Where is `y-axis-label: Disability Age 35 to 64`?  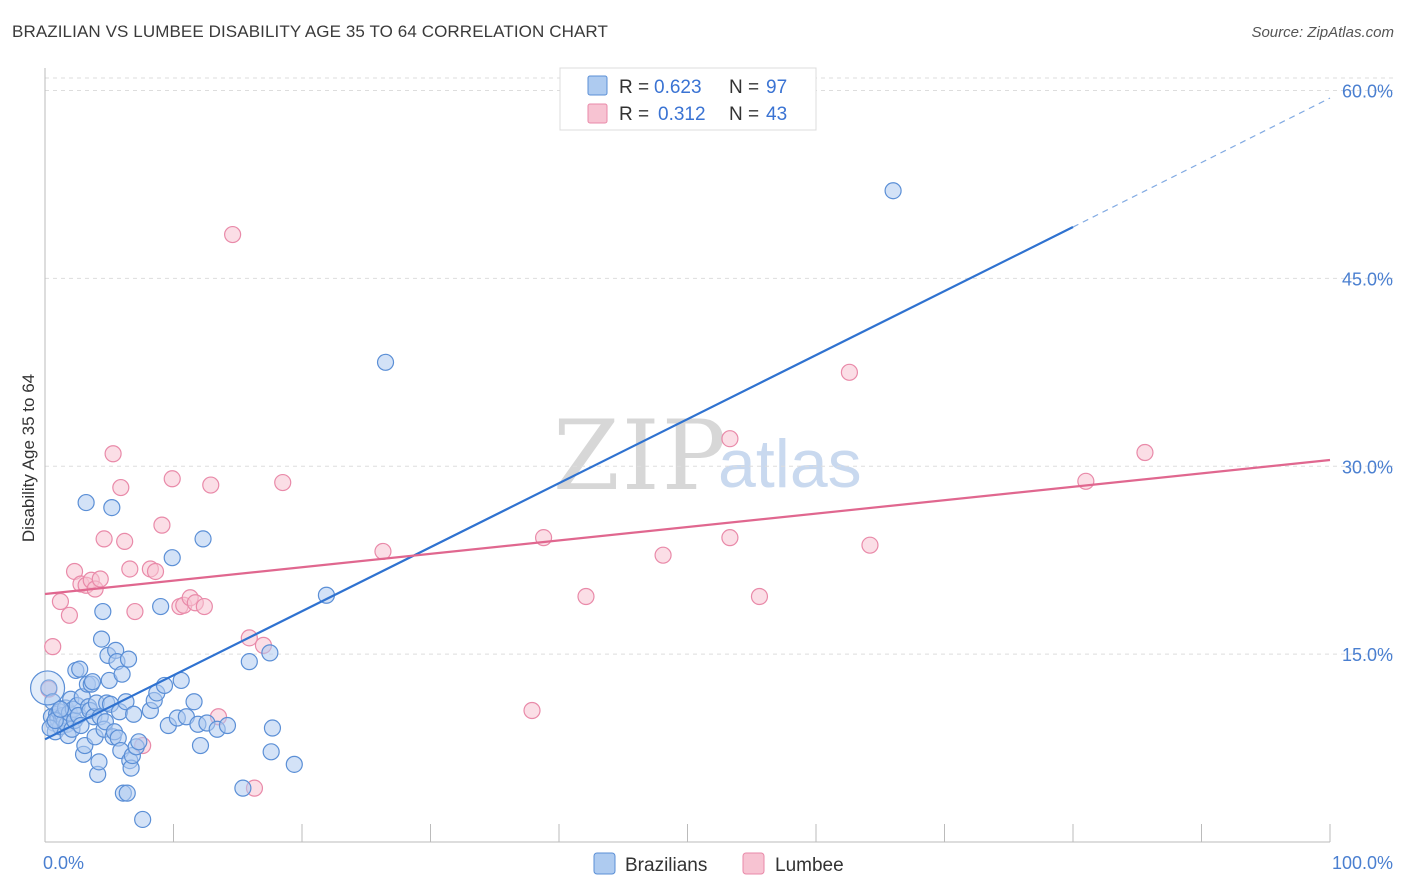 y-axis-label: Disability Age 35 to 64 is located at coordinates (28, 458).